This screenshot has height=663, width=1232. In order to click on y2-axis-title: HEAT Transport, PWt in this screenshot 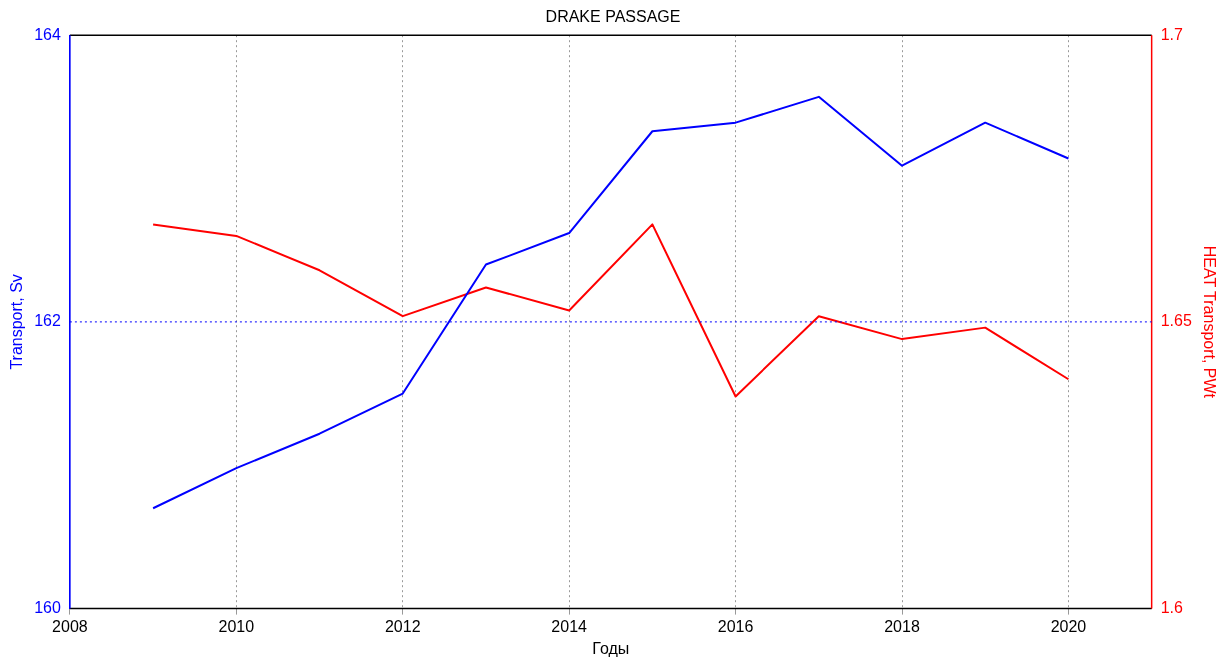, I will do `click(1209, 322)`.